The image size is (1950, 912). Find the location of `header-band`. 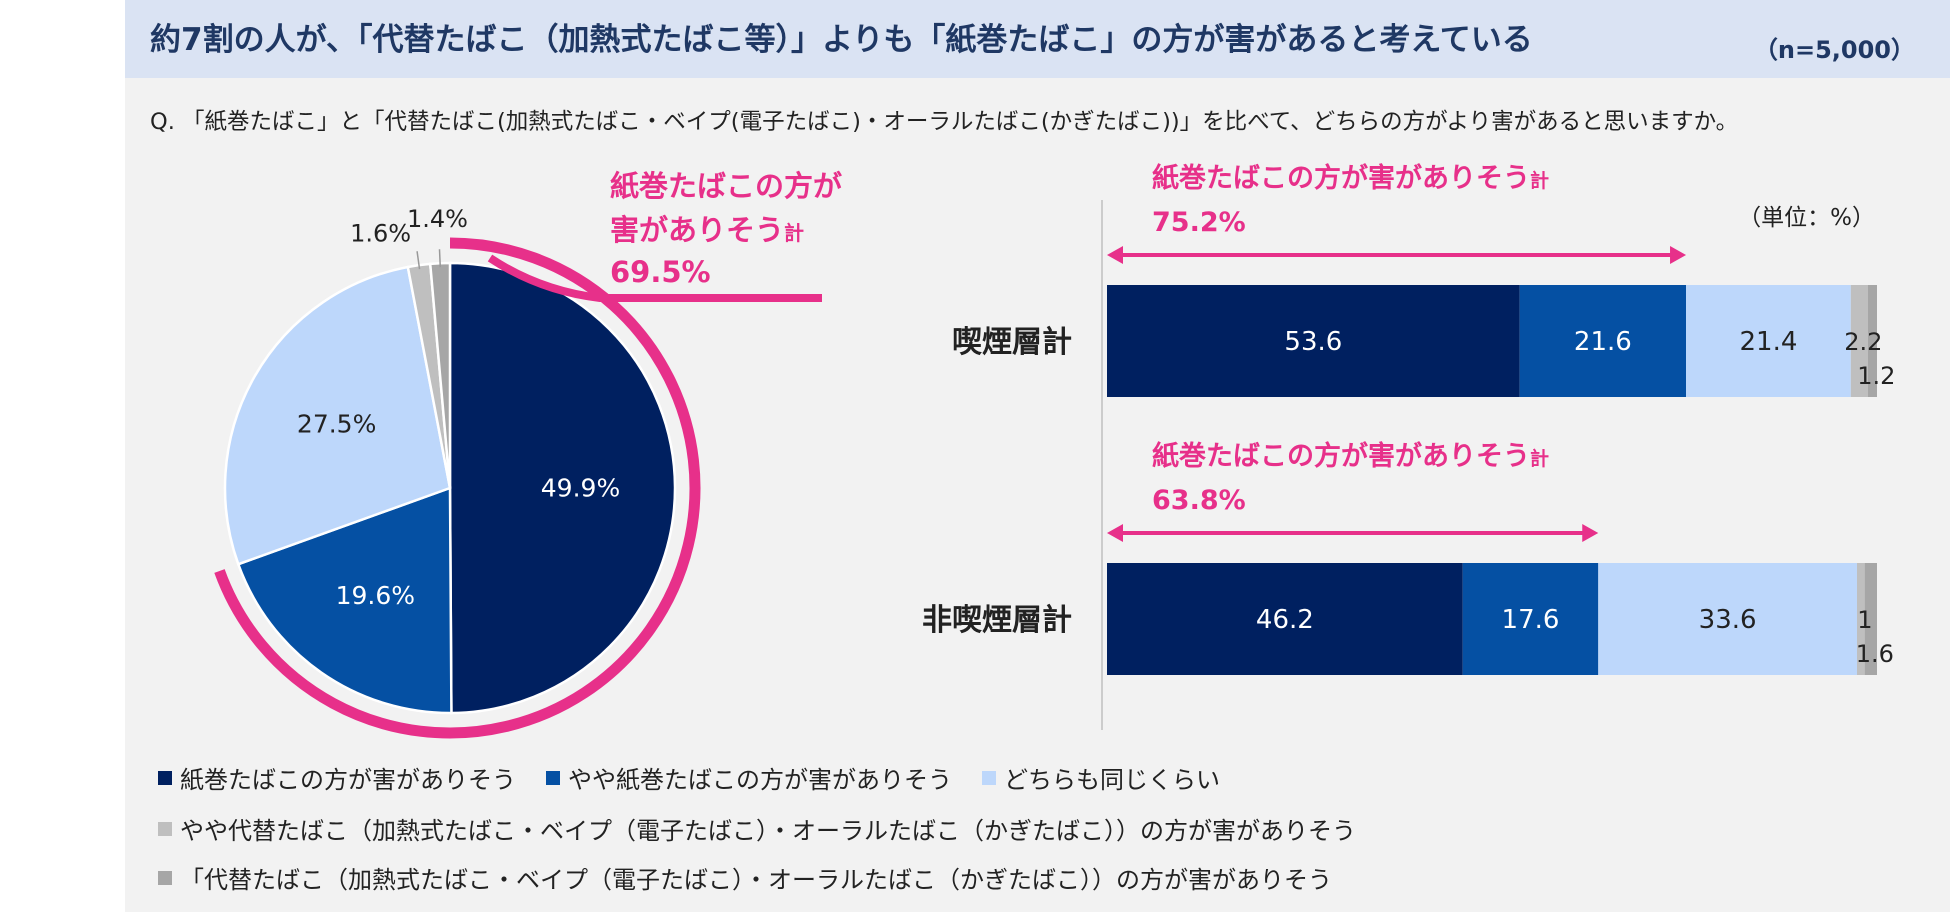

header-band is located at coordinates (1037, 39).